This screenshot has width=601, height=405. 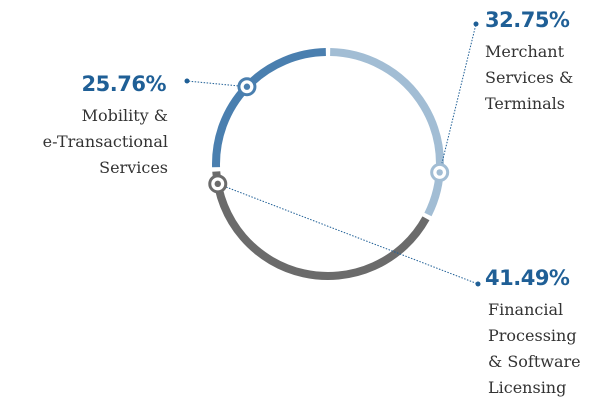 I want to click on leader-dot-merchant, so click(x=476, y=24).